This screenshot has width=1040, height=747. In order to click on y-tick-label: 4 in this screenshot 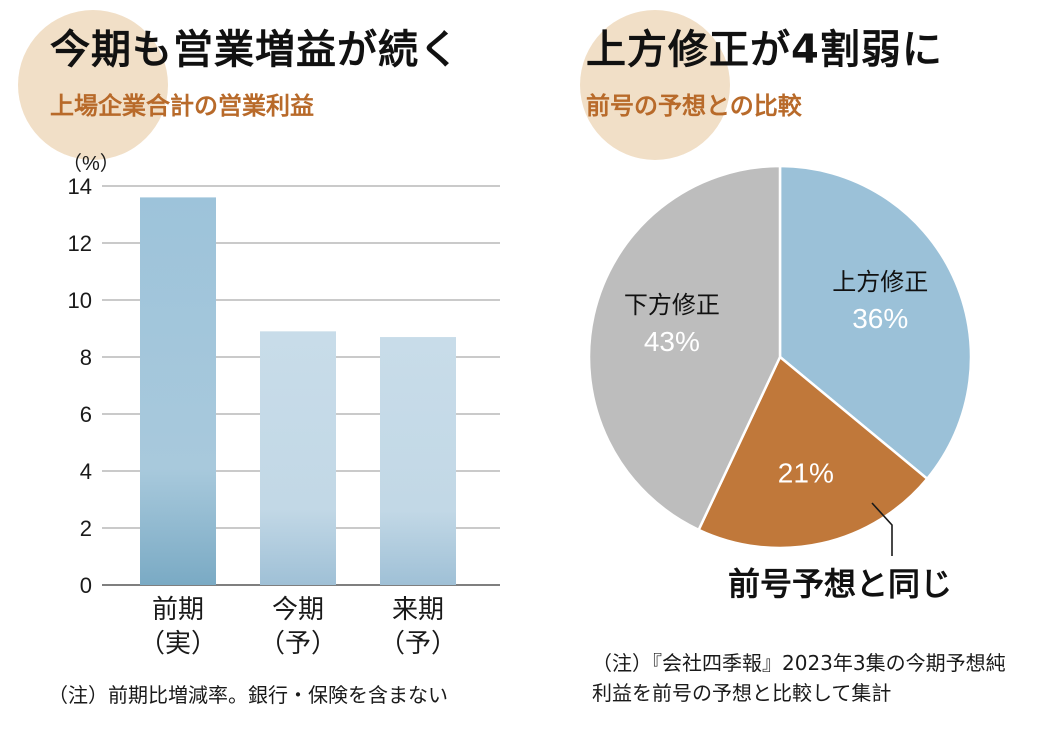, I will do `click(86, 471)`.